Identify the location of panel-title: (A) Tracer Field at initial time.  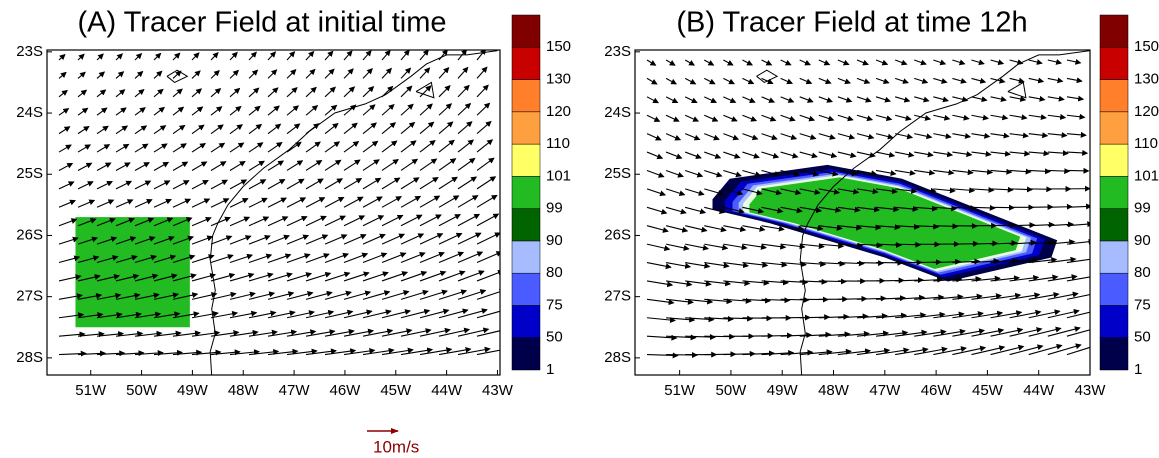
(261, 23).